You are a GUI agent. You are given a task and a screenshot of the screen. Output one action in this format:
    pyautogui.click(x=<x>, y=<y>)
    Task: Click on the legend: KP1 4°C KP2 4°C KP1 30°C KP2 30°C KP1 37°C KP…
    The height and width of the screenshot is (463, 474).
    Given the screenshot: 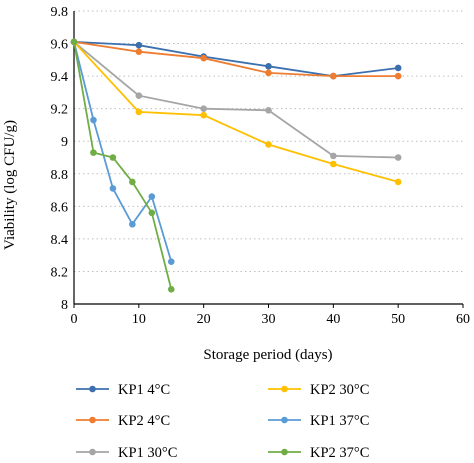 What is the action you would take?
    pyautogui.click(x=222, y=421)
    